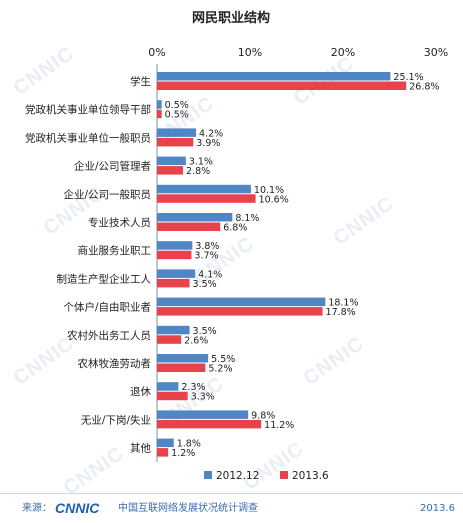 This screenshot has width=463, height=523. I want to click on data-label: 5.2%, so click(220, 369).